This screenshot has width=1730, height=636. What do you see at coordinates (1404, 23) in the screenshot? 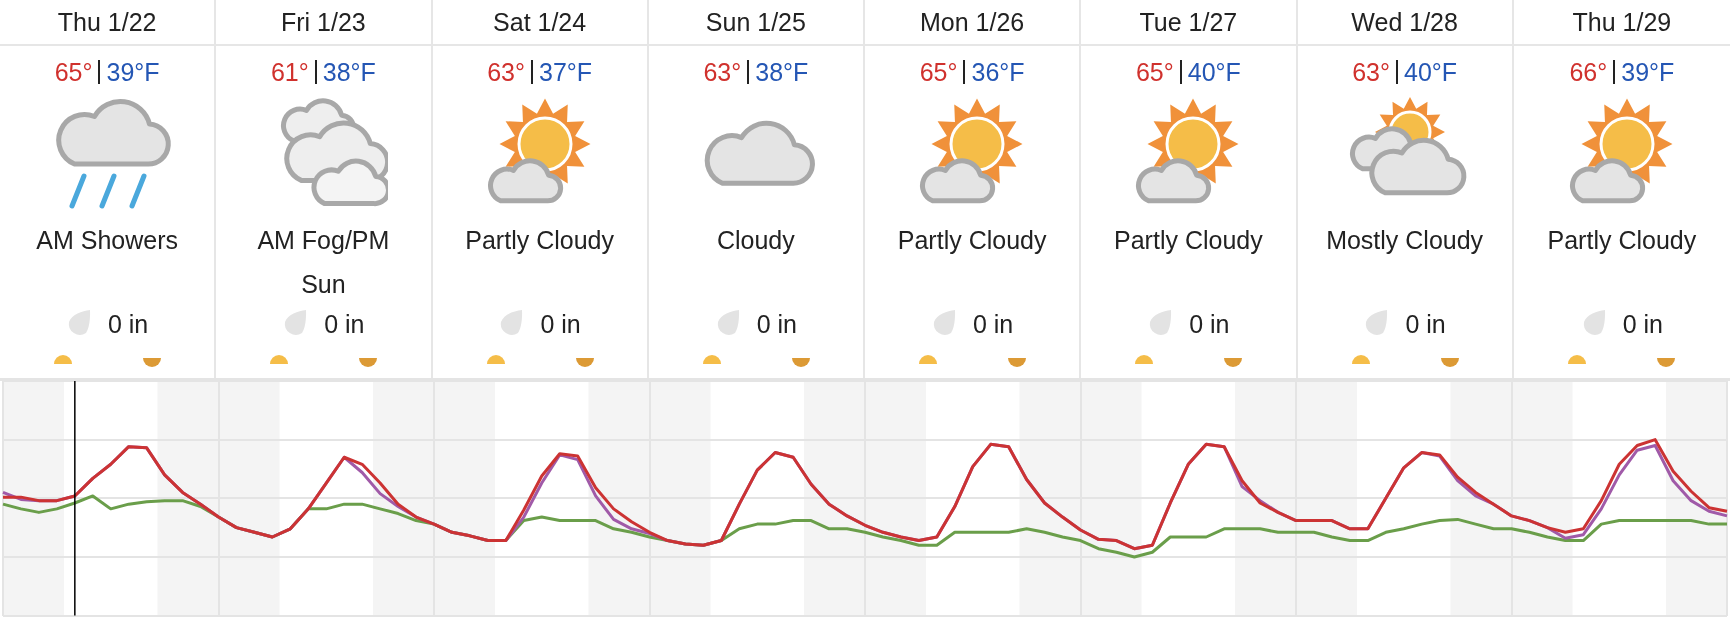
I see `category-label: Wed 1/28` at bounding box center [1404, 23].